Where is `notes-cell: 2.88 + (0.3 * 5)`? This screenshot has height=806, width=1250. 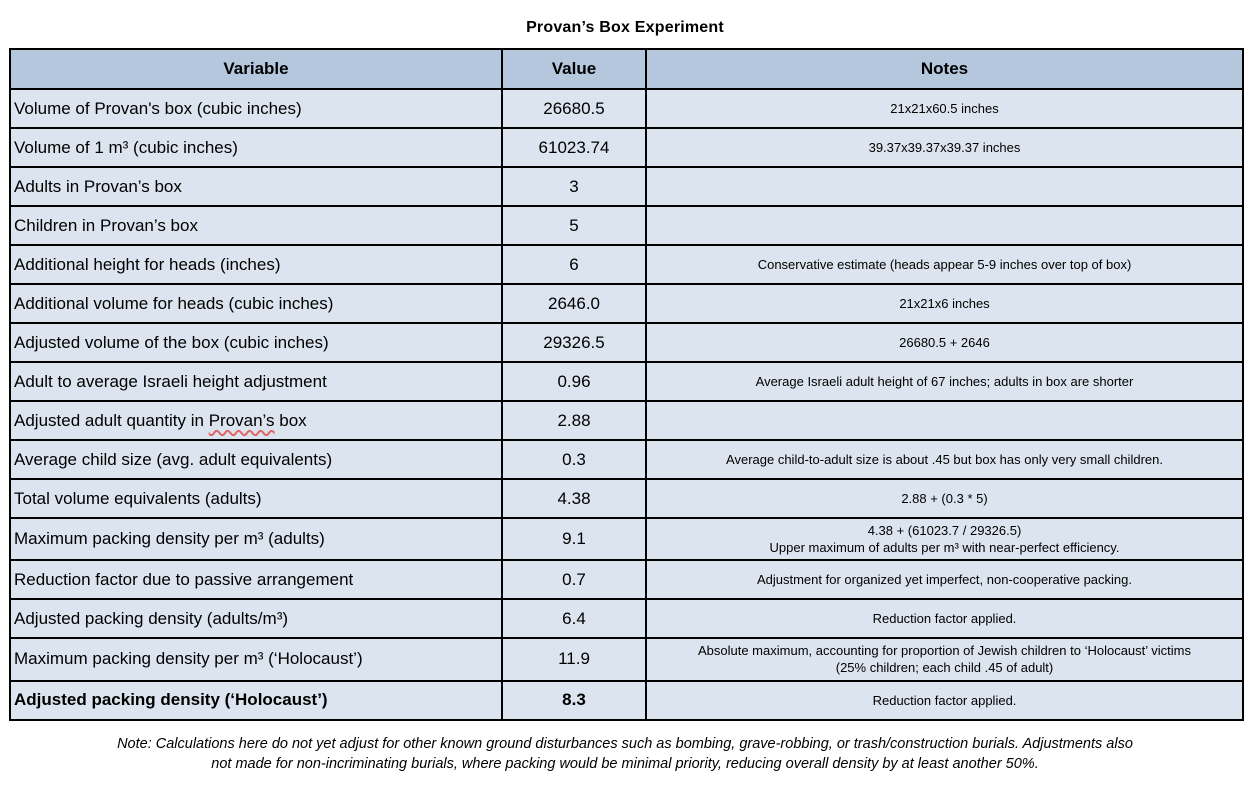 notes-cell: 2.88 + (0.3 * 5) is located at coordinates (944, 498).